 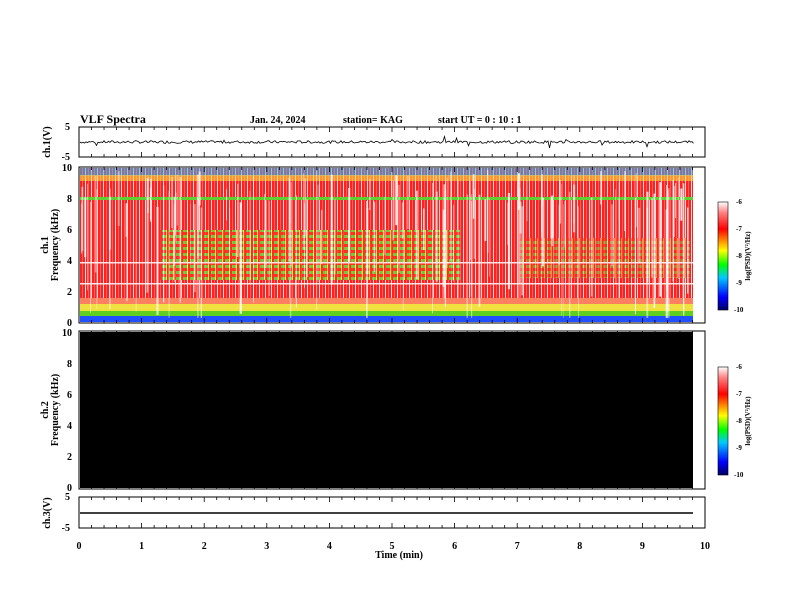 What do you see at coordinates (55, 245) in the screenshot?
I see `ch1-spec-ylabel-frequency: Frequency (kHz)` at bounding box center [55, 245].